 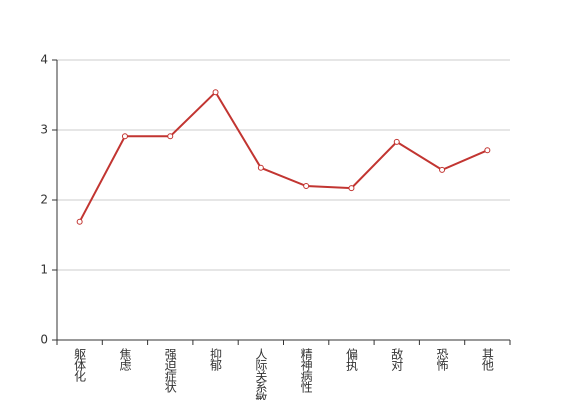 What do you see at coordinates (397, 359) in the screenshot?
I see `x-tick-label: 敌对` at bounding box center [397, 359].